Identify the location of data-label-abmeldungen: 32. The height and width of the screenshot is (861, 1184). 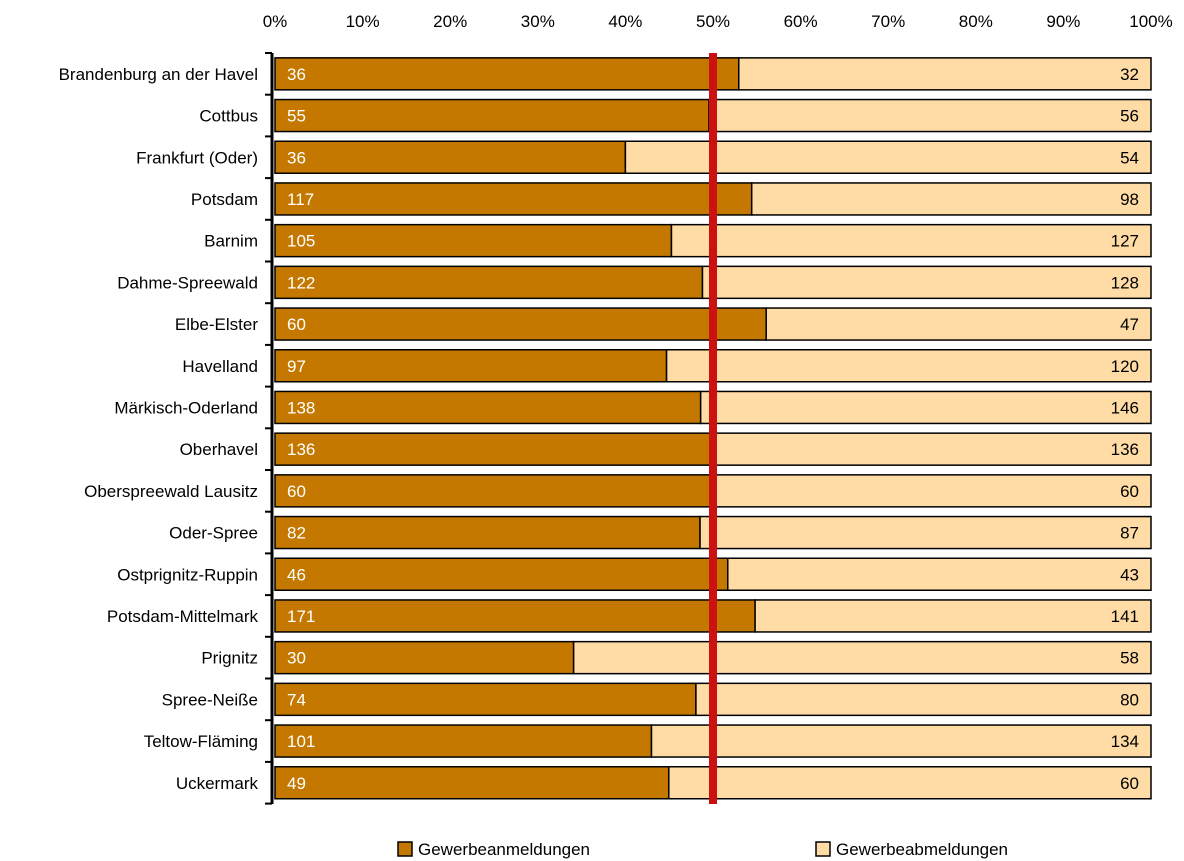
(1129, 74).